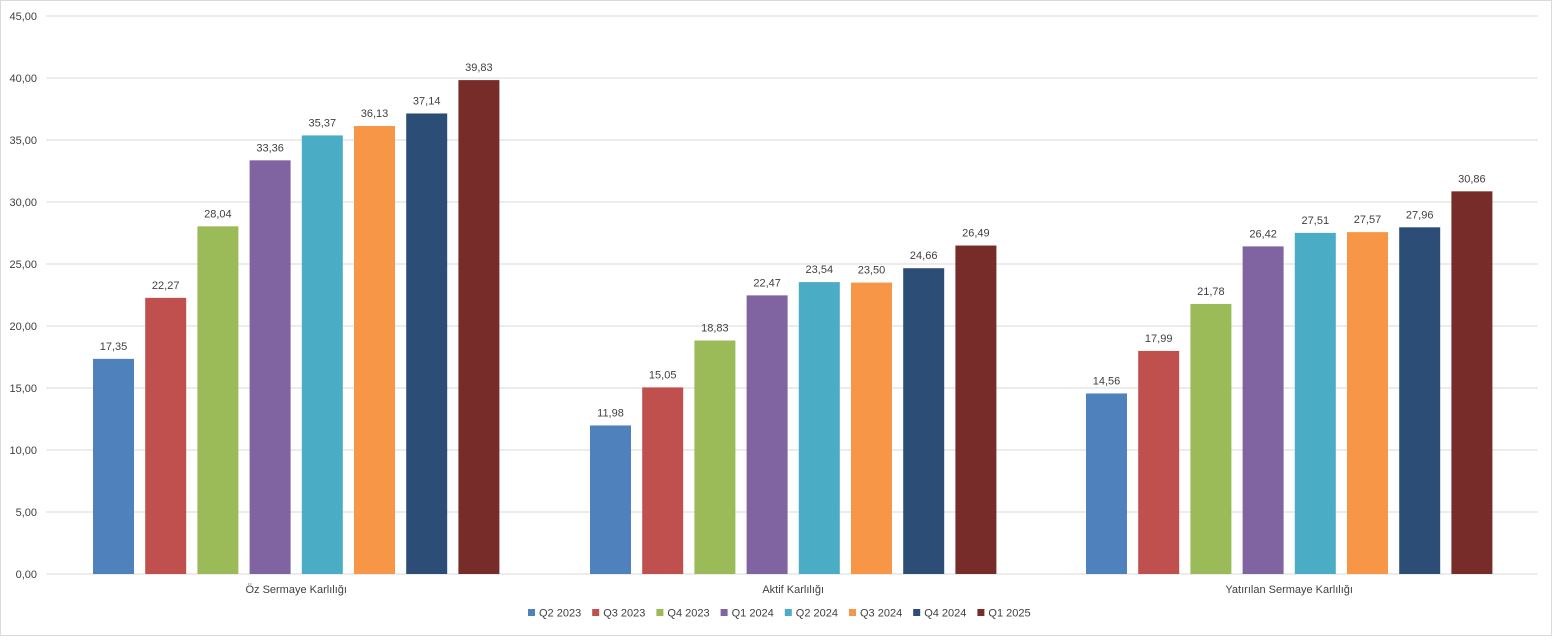  I want to click on legend-item: Q3 2024, so click(875, 614).